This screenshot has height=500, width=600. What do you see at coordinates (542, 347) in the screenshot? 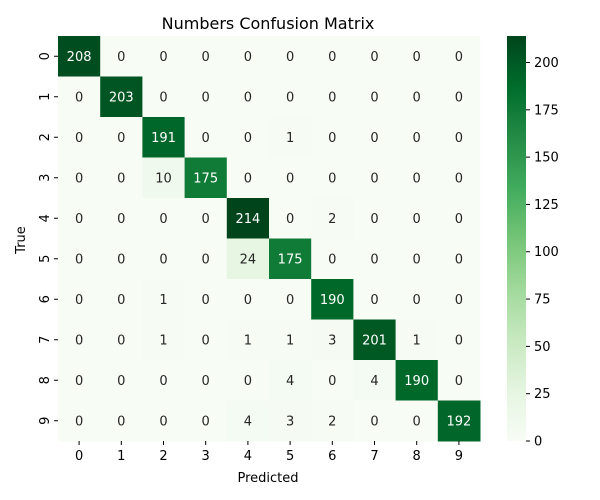
I see `colorbar-tick-label: 50` at bounding box center [542, 347].